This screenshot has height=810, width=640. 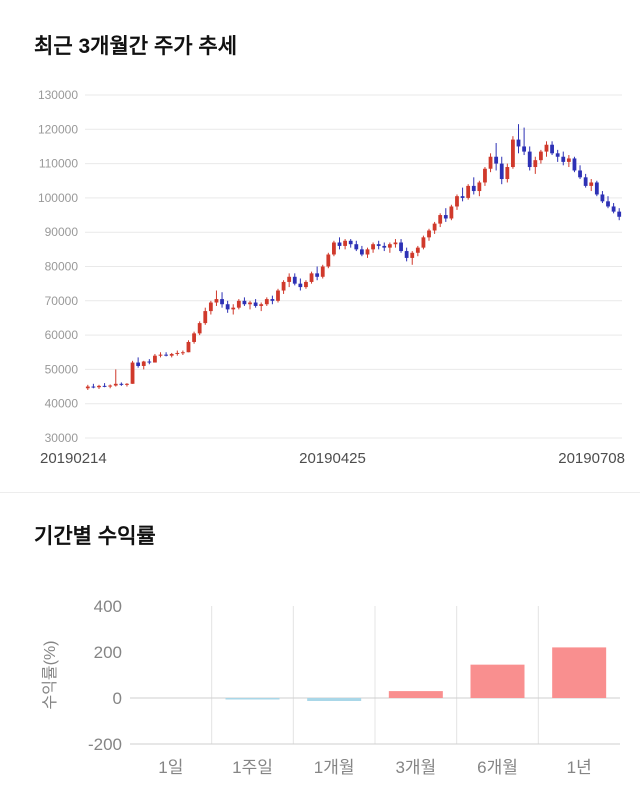 What do you see at coordinates (497, 767) in the screenshot?
I see `category-label: 6개월` at bounding box center [497, 767].